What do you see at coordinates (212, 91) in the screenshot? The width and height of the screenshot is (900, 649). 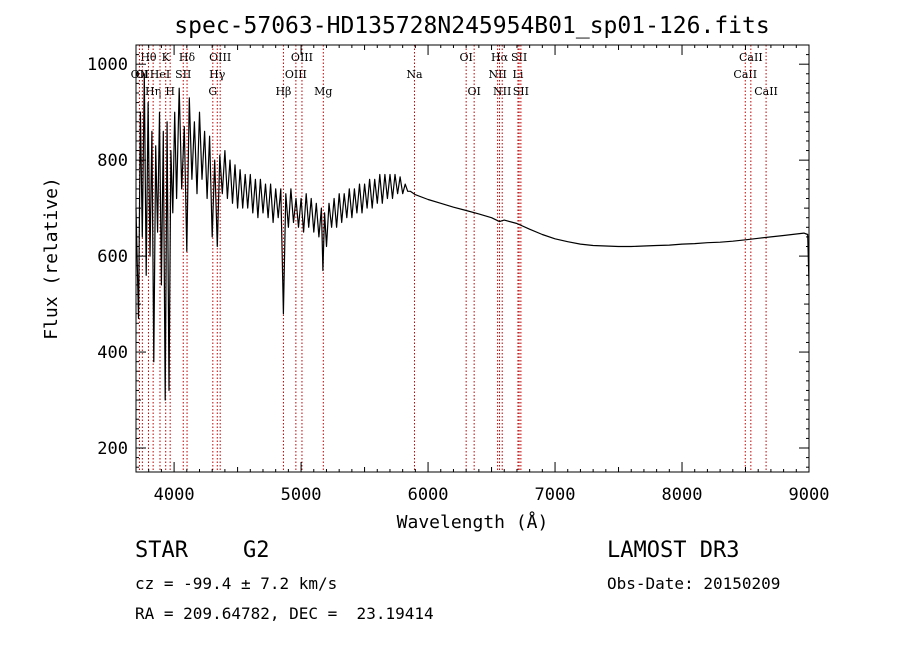 I see `spectral-line-label: G` at bounding box center [212, 91].